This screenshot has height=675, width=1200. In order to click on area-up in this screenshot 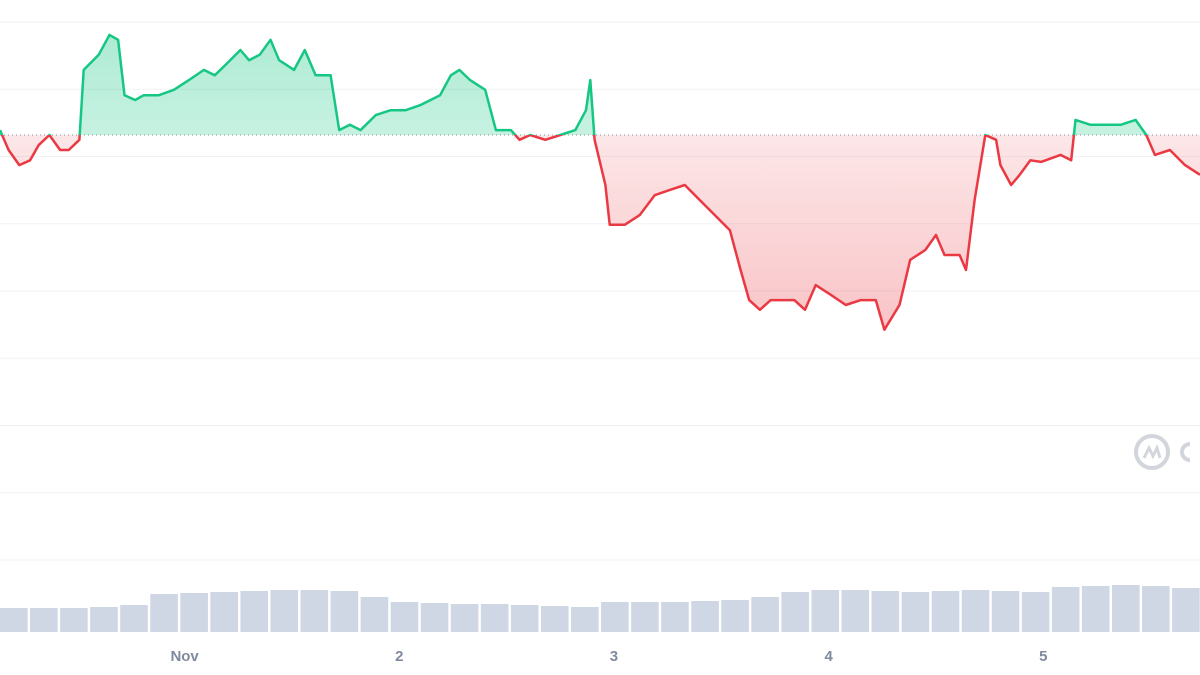, I will do `click(573, 84)`.